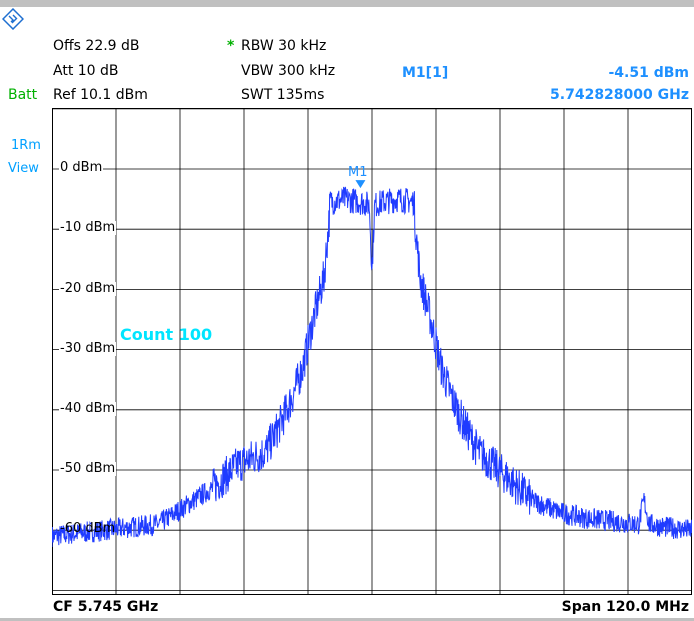 The height and width of the screenshot is (621, 694). Describe the element at coordinates (347, 3) in the screenshot. I see `top-bar` at that location.